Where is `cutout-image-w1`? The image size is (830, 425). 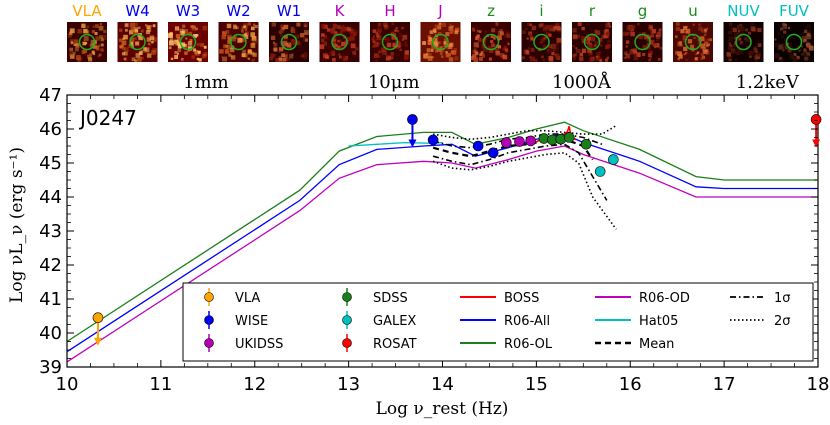
cutout-image-w1 is located at coordinates (289, 42).